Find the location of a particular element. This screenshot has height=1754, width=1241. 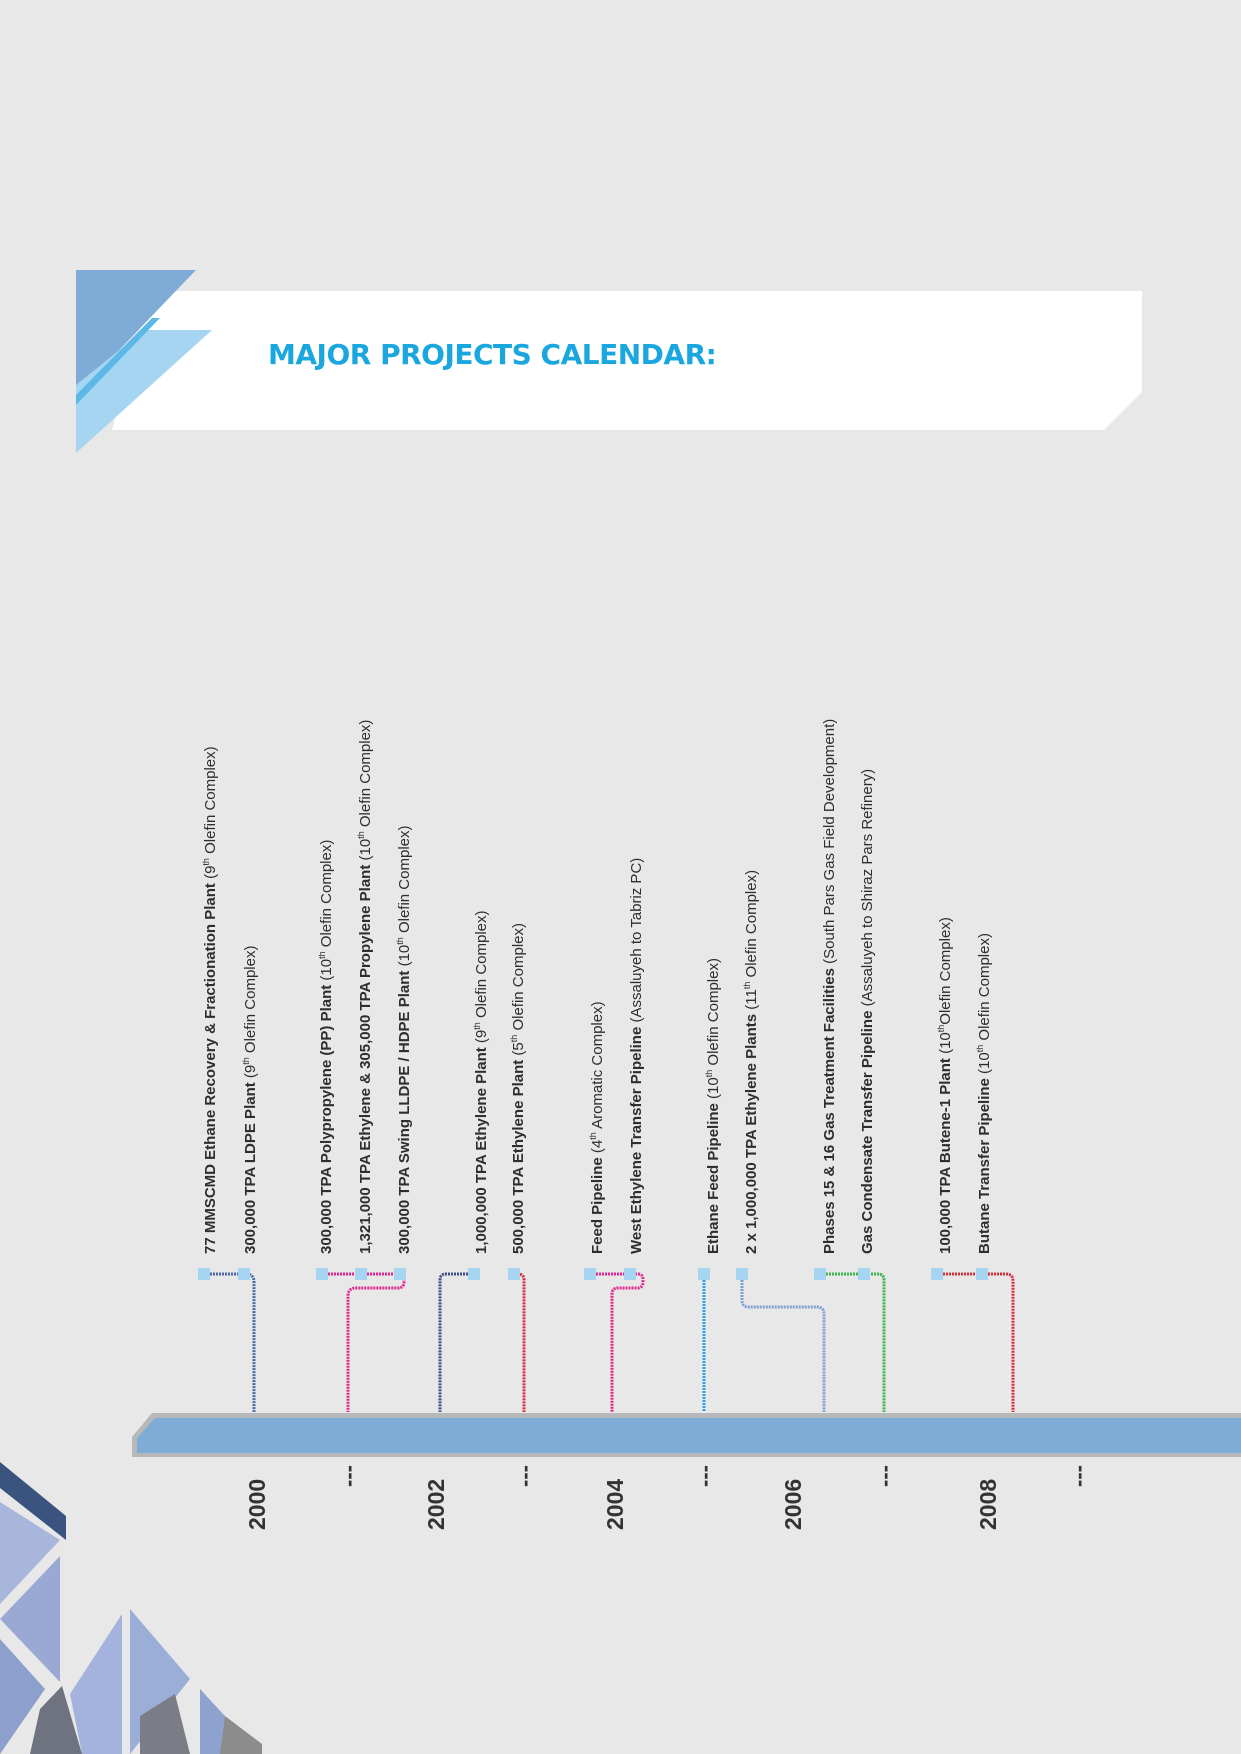

year-label: 2006 is located at coordinates (793, 1504).